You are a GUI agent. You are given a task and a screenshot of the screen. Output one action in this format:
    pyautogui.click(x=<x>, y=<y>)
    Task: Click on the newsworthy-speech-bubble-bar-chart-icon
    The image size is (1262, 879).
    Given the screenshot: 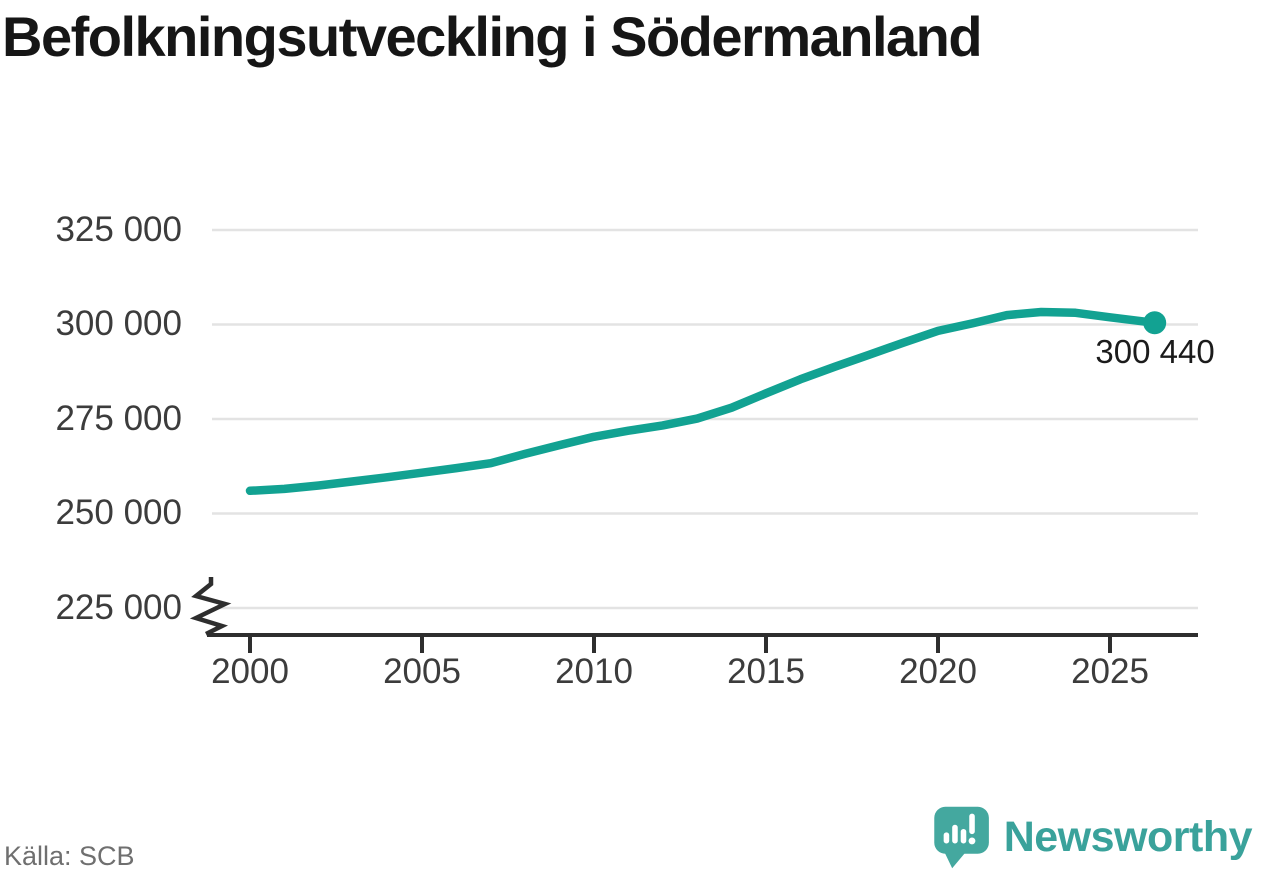 What is the action you would take?
    pyautogui.click(x=961, y=837)
    